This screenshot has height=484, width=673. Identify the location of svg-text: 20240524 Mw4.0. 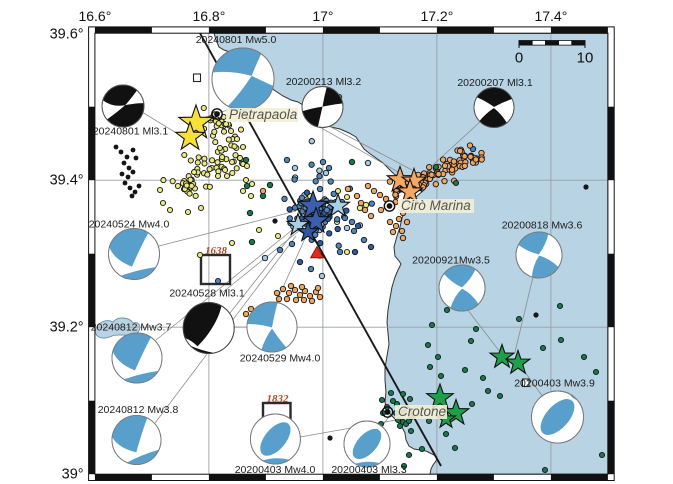
(129, 225).